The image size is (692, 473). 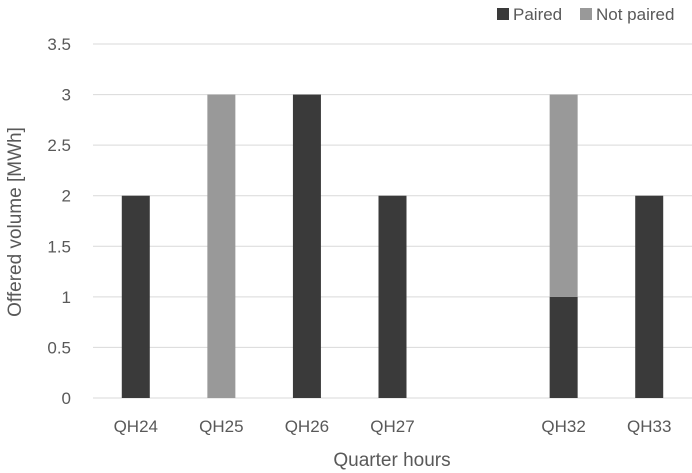 What do you see at coordinates (15, 222) in the screenshot?
I see `y-axis-title: Offered volume [MWh]` at bounding box center [15, 222].